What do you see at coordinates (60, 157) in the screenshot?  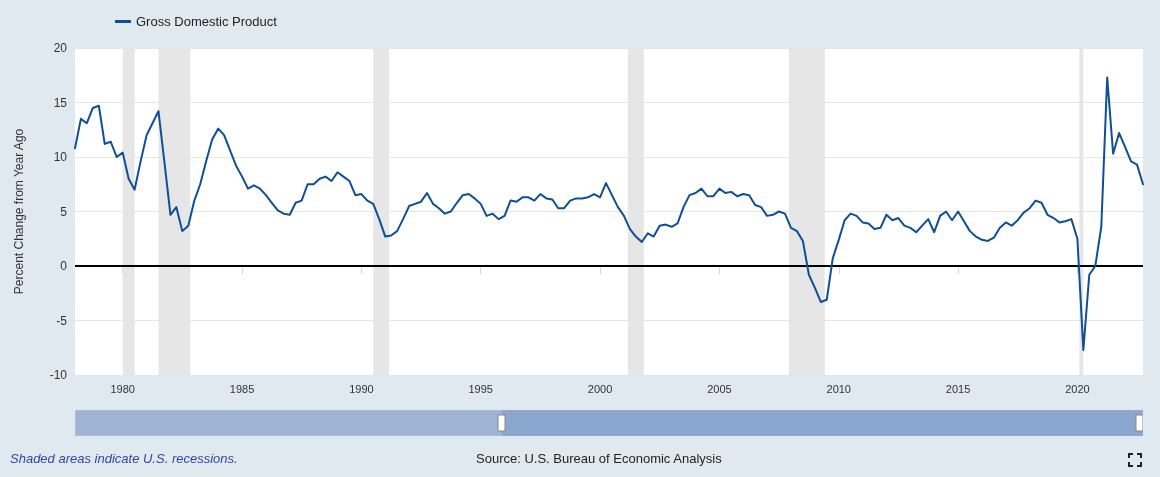 I see `y-tick-label: 10` at bounding box center [60, 157].